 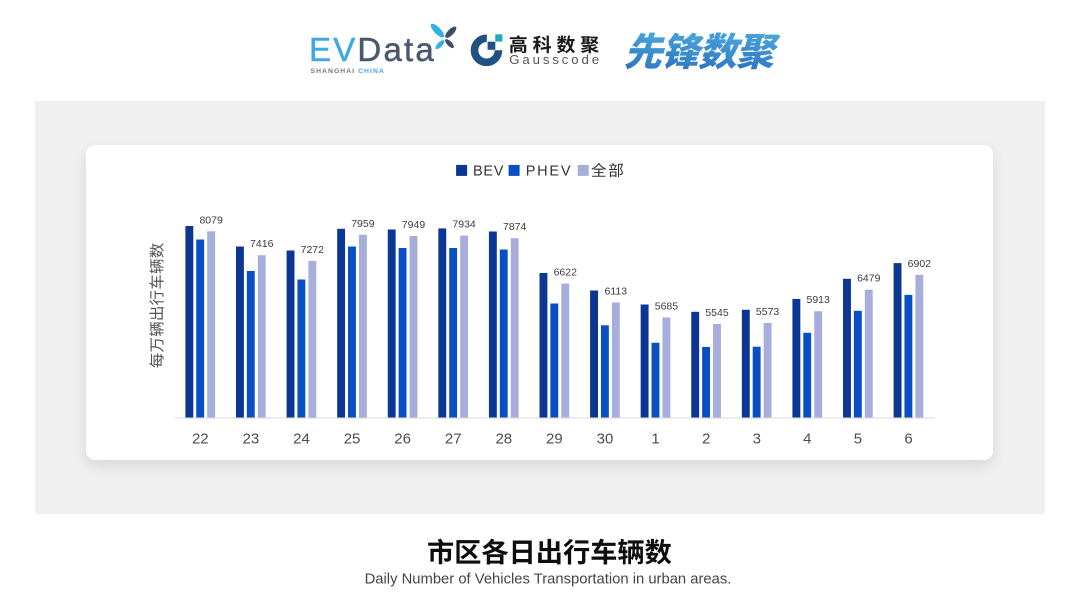 What do you see at coordinates (453, 439) in the screenshot?
I see `svg-text: 27` at bounding box center [453, 439].